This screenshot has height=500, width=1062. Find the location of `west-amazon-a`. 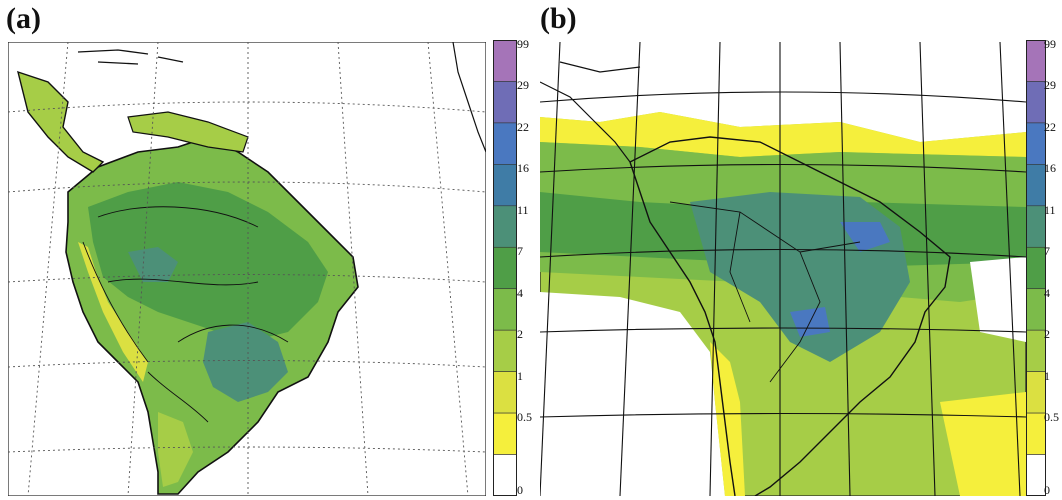

west-amazon-a is located at coordinates (153, 264).